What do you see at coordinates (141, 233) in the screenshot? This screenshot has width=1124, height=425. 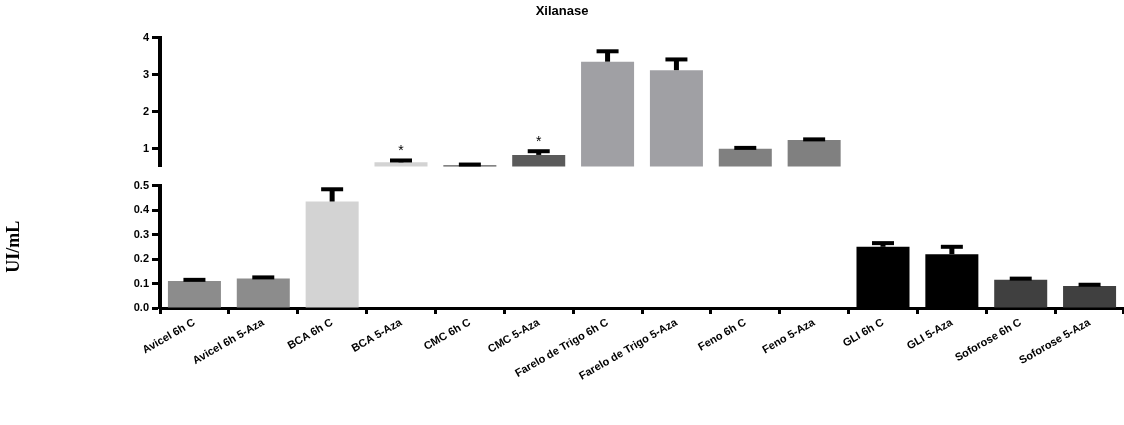 I see `y-tick-label: 0.3` at bounding box center [141, 233].